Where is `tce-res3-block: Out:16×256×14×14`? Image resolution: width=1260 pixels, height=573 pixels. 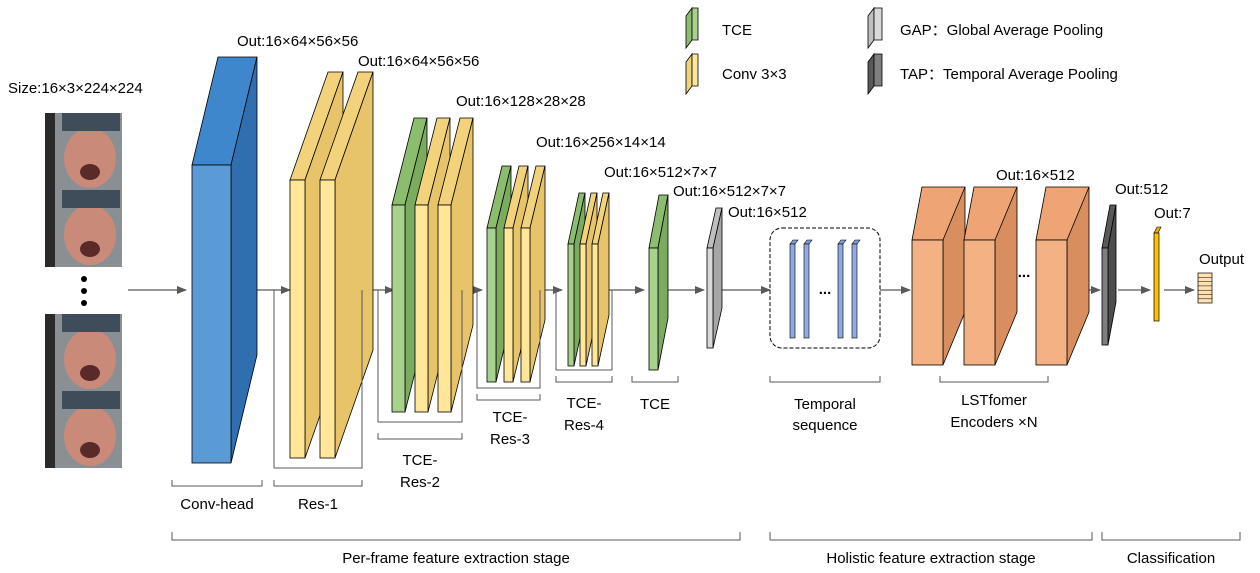 tce-res3-block: Out:16×256×14×14 is located at coordinates (571, 261).